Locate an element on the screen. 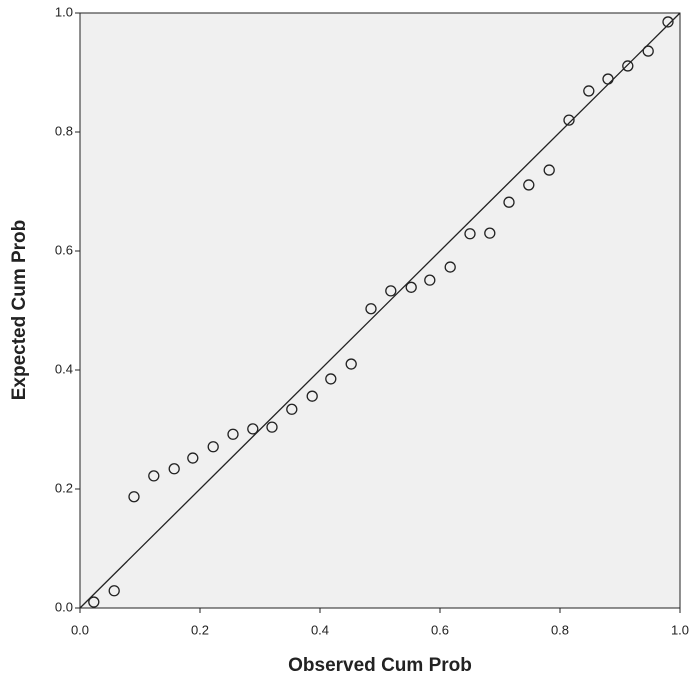  x-tick-label: 0.6 is located at coordinates (440, 629).